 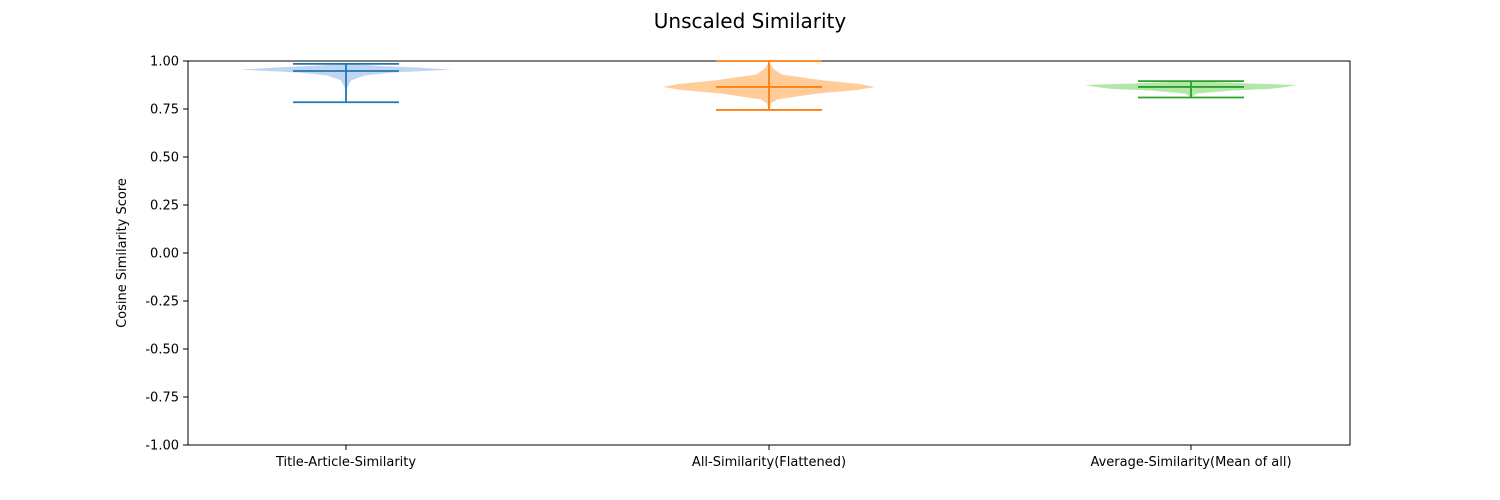 I want to click on y-tick-label: 0.25, so click(x=164, y=206).